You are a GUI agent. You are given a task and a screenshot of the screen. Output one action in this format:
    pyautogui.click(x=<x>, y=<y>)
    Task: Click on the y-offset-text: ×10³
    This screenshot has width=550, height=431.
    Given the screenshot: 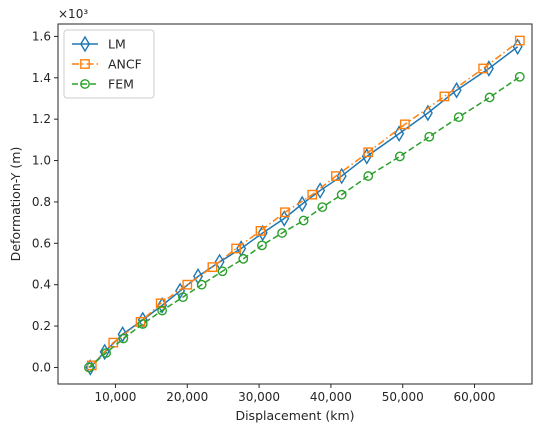 What is the action you would take?
    pyautogui.click(x=73, y=14)
    